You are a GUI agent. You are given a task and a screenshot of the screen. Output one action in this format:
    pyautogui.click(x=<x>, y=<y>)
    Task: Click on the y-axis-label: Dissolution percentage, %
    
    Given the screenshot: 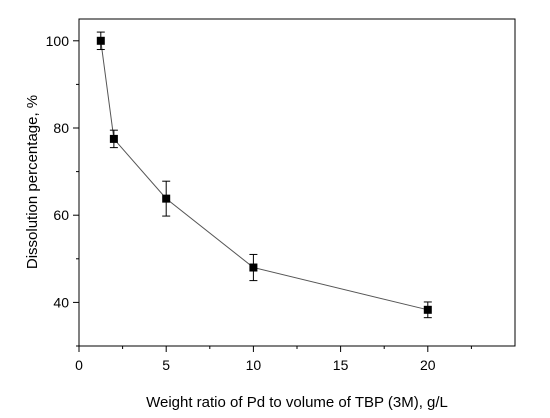 What is the action you would take?
    pyautogui.click(x=32, y=182)
    